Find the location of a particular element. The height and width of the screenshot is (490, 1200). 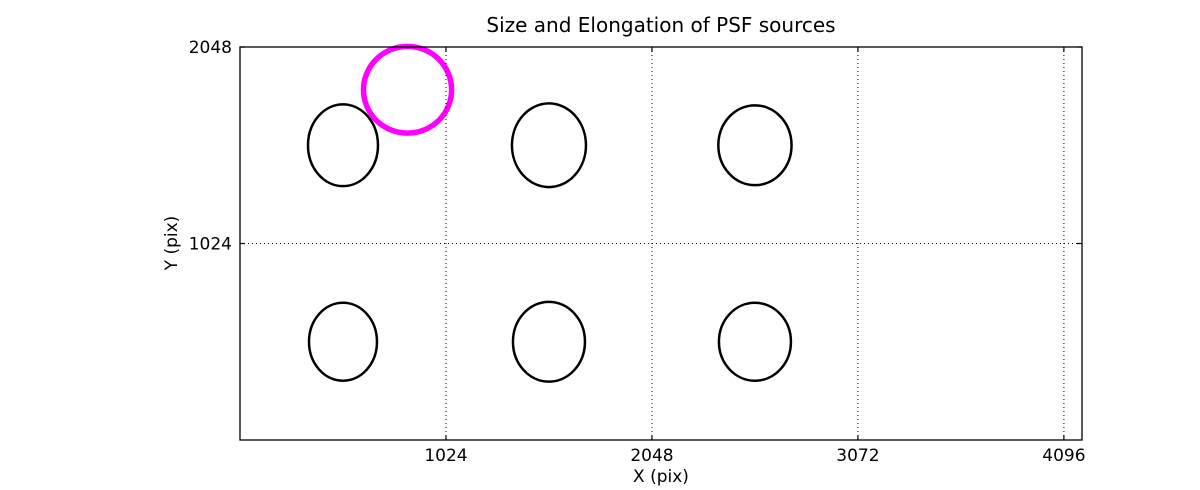

x-tick-label: 2048 is located at coordinates (651, 456).